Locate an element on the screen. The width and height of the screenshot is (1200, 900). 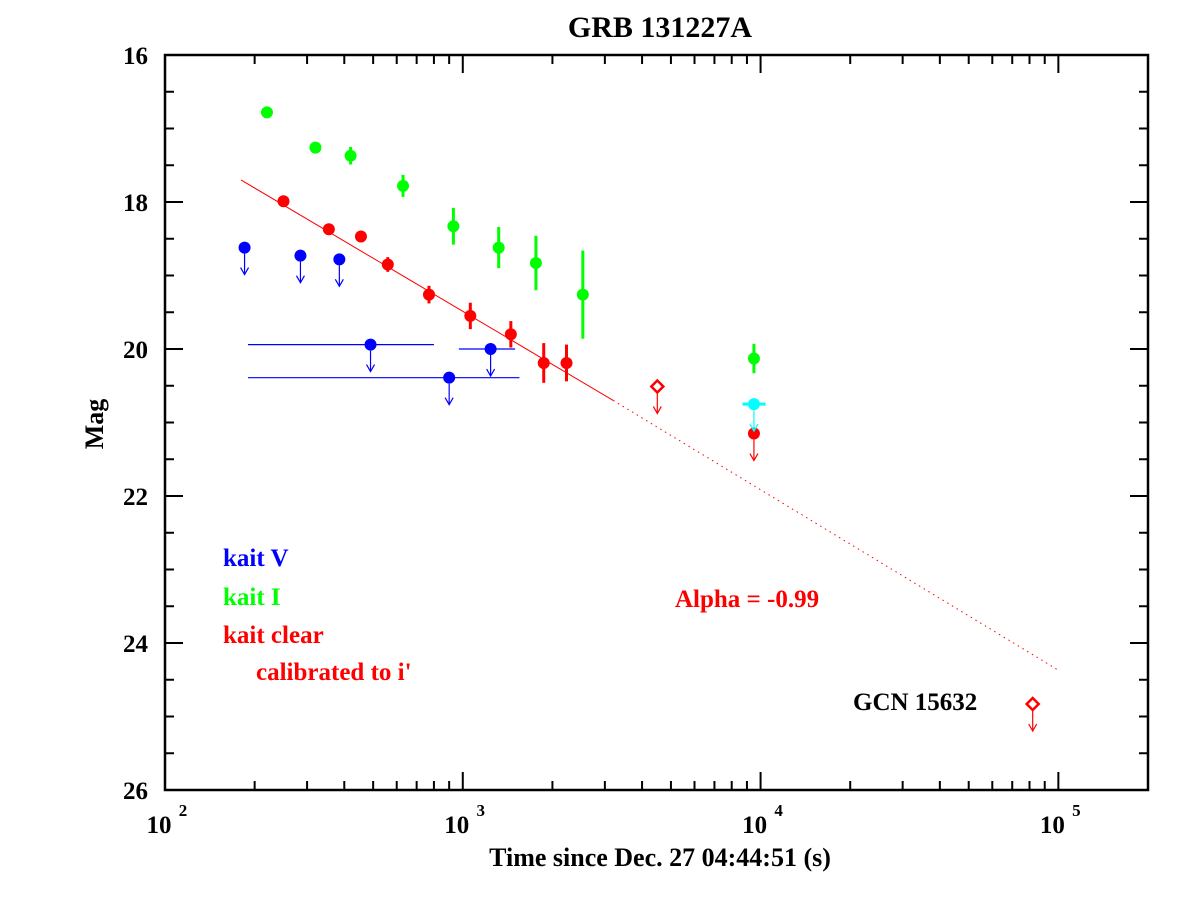
y-tick-label: 26 is located at coordinates (135, 791).